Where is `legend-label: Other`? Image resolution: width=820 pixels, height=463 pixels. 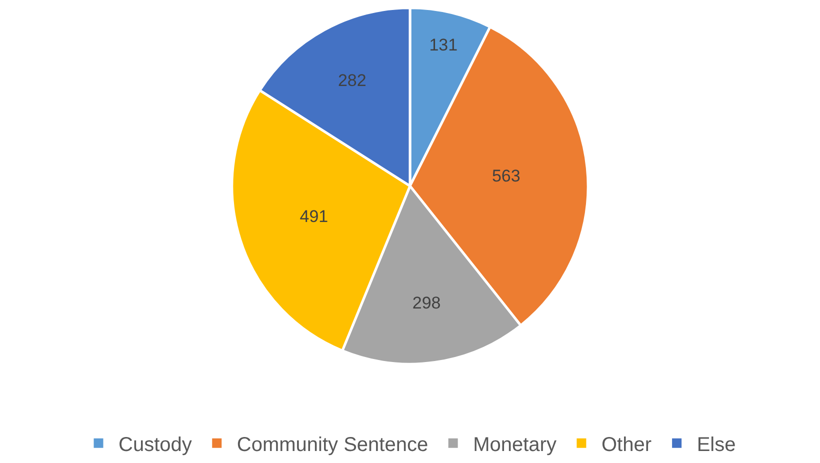
legend-label: Other is located at coordinates (626, 445).